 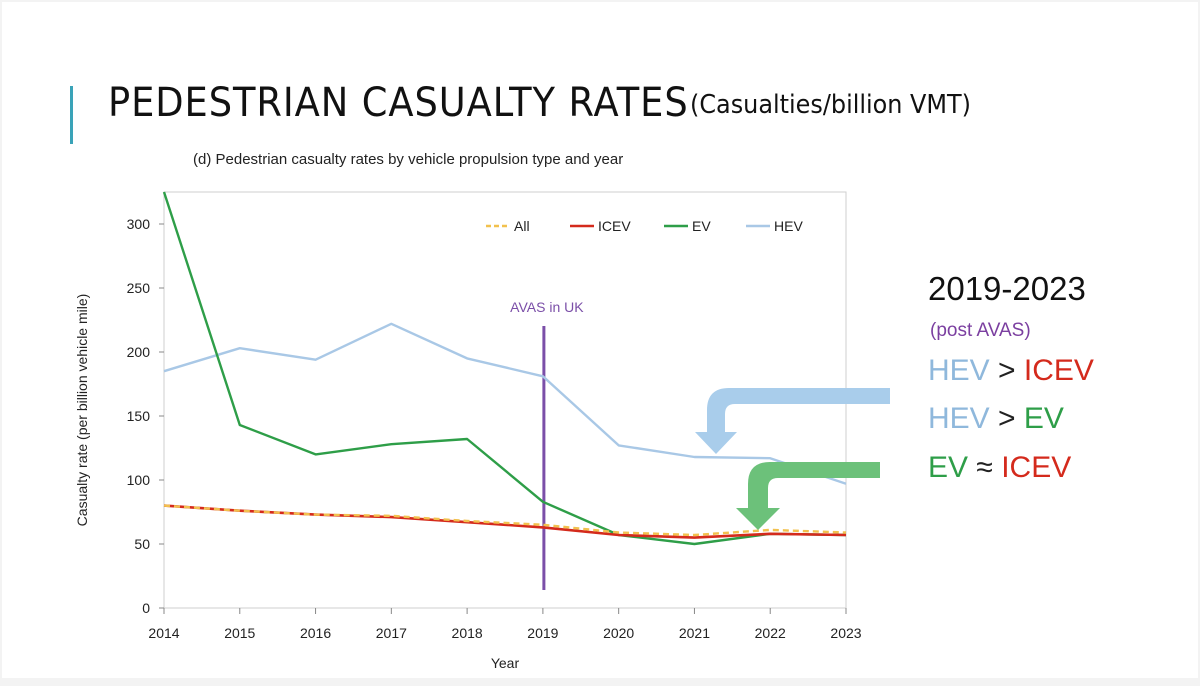 I want to click on y-tick-label: 300, so click(x=139, y=224).